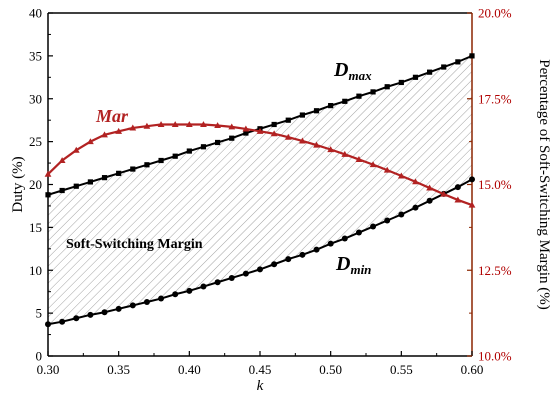 The height and width of the screenshot is (404, 550). Describe the element at coordinates (340, 70) in the screenshot. I see `dmax-main: D` at that location.